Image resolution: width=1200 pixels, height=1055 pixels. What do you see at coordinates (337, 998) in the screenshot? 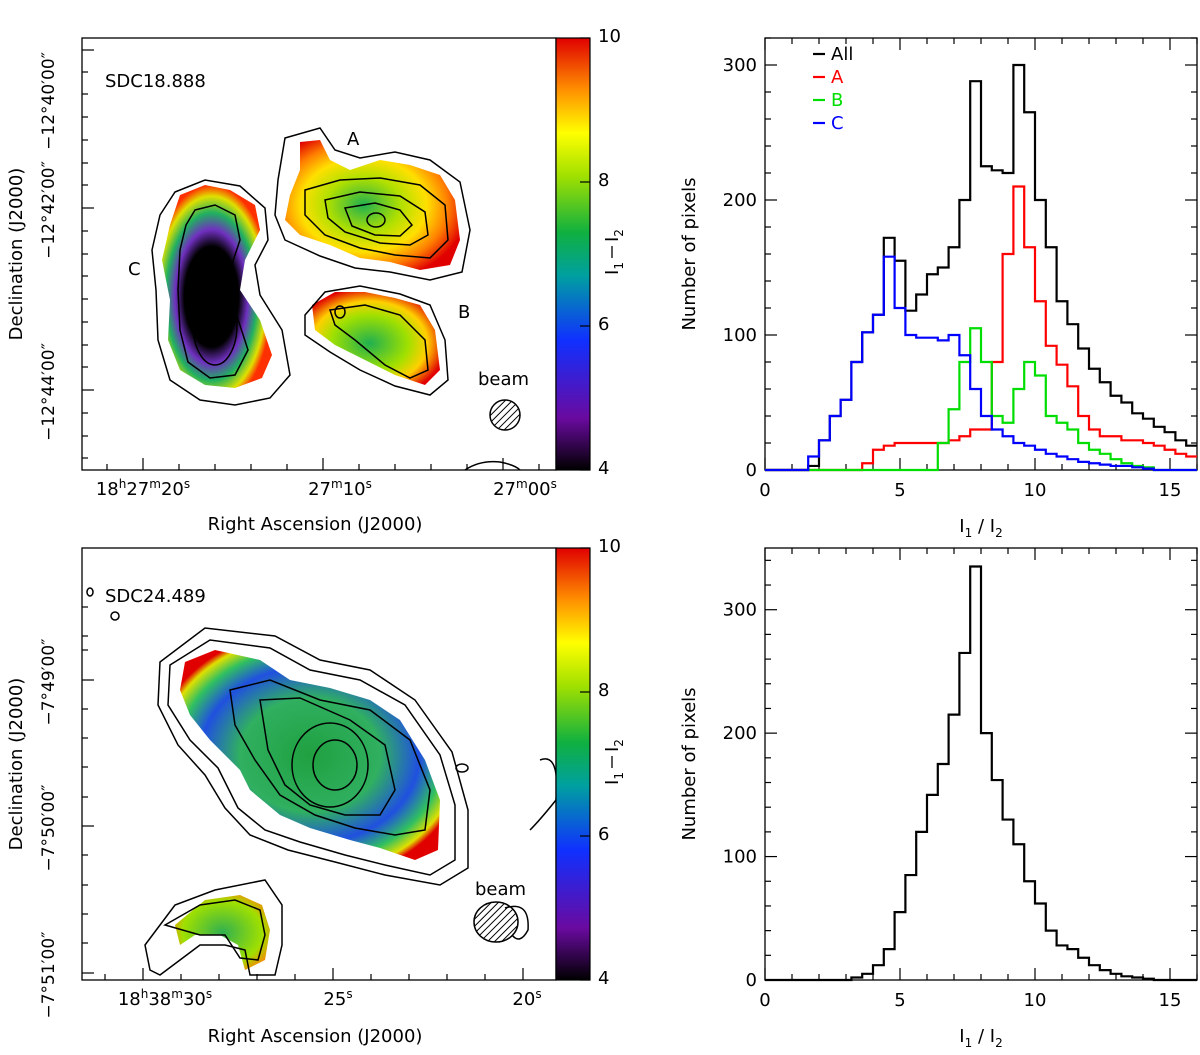
I see `ra-tick-label: 25s` at bounding box center [337, 998].